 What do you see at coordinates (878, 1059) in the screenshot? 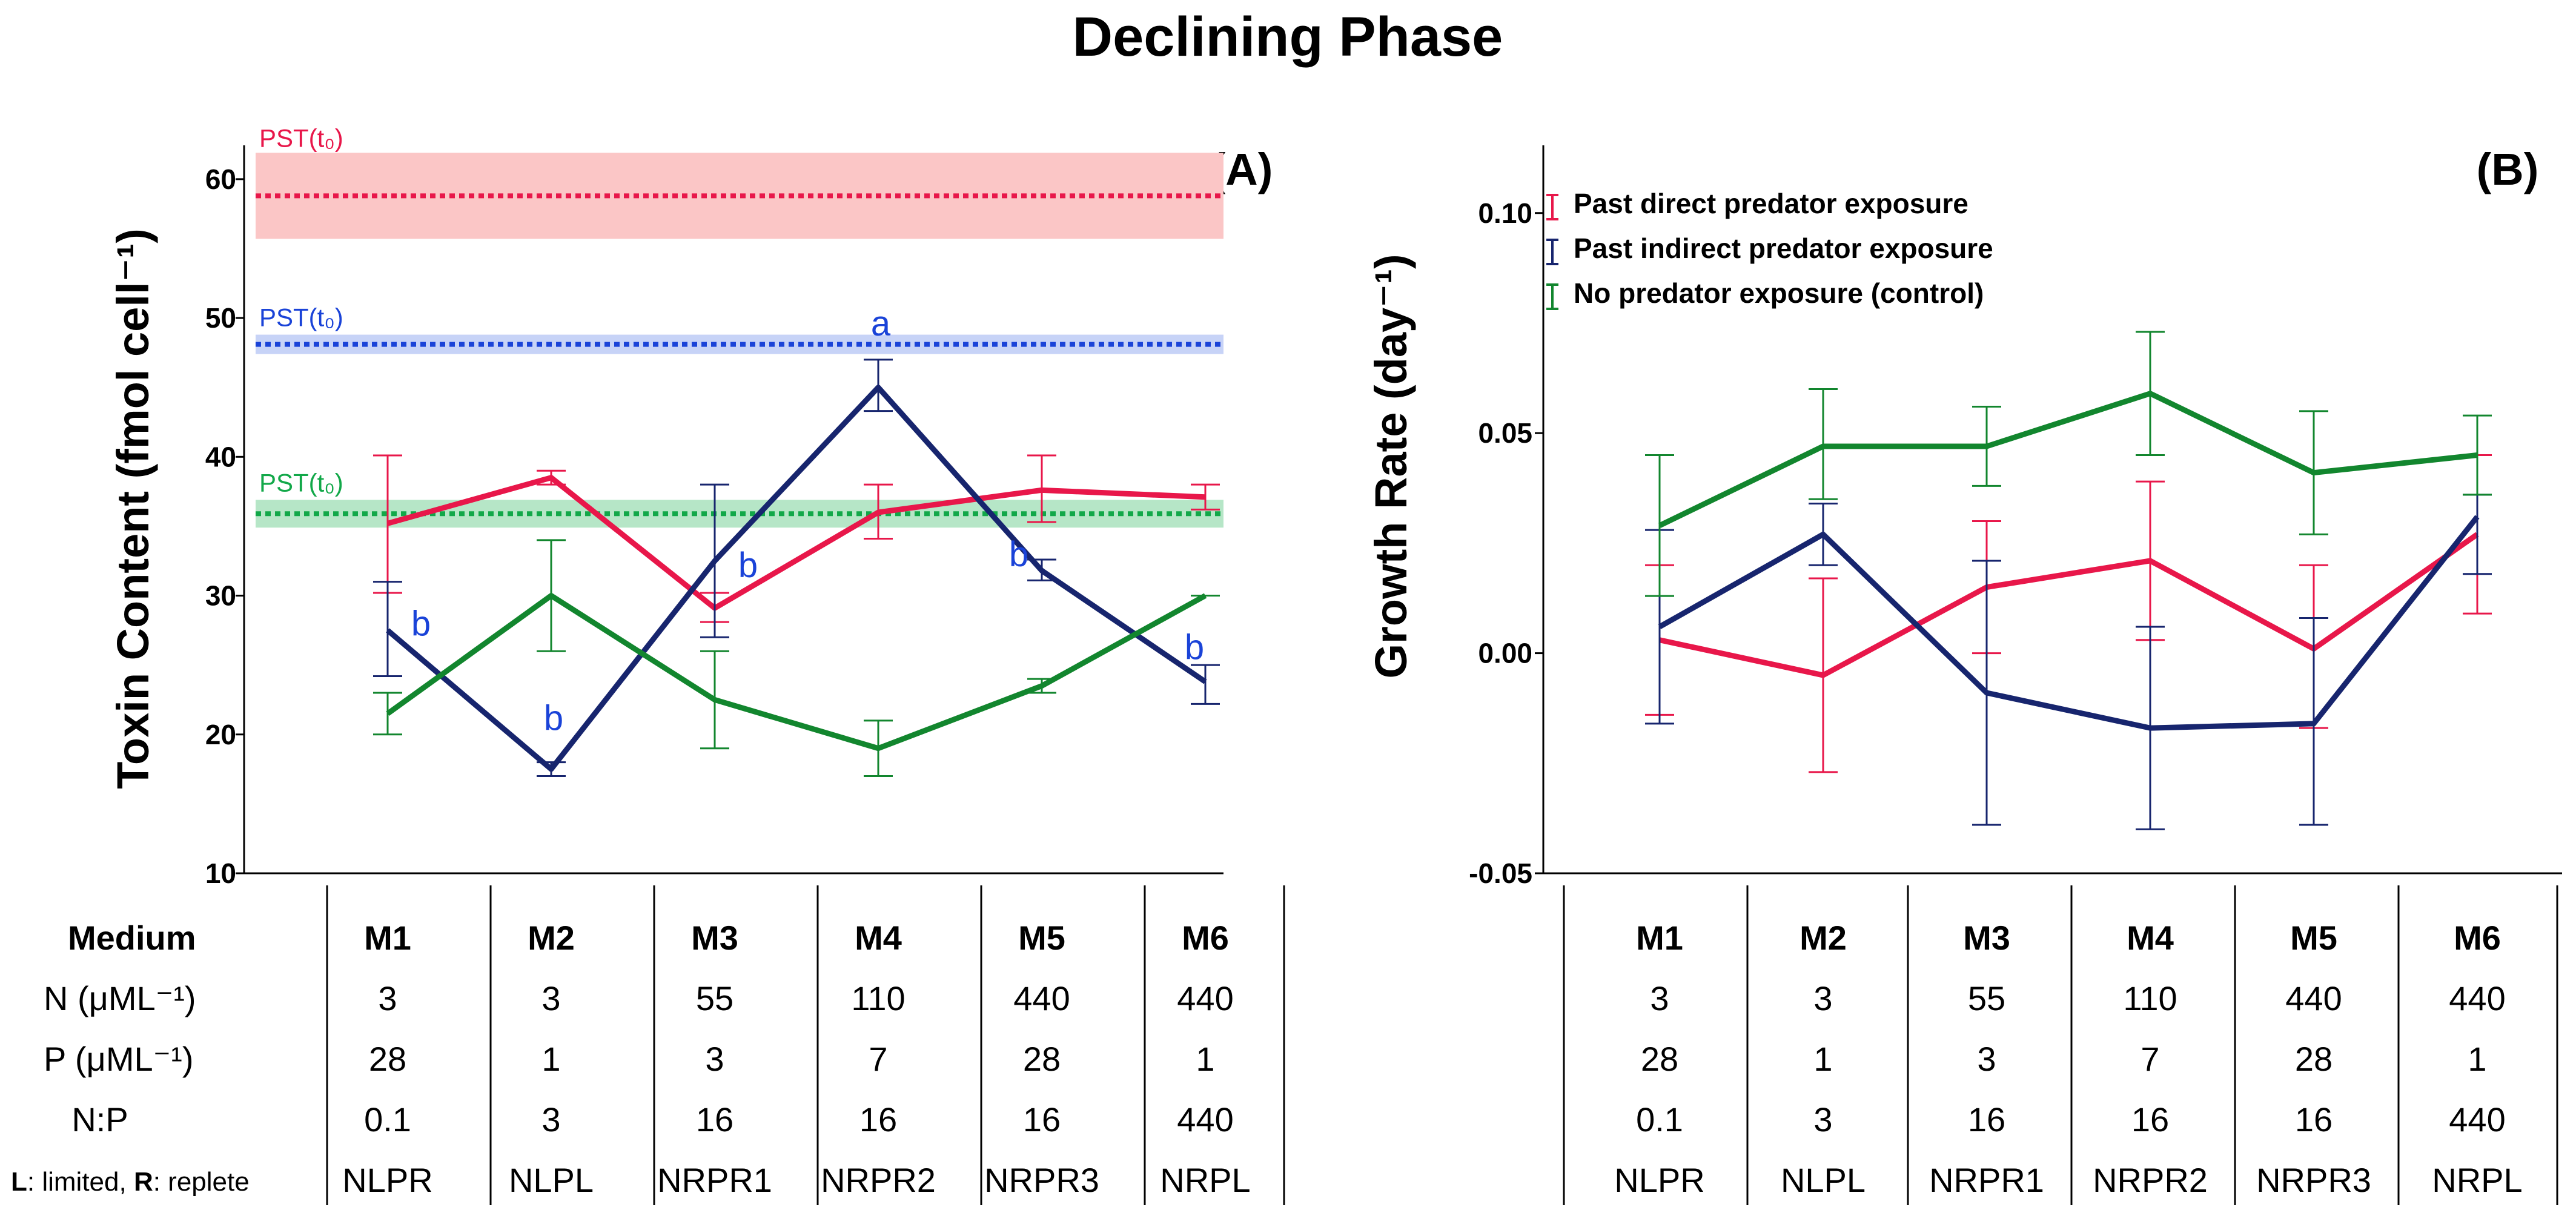
I see `table-cell-p: 7` at bounding box center [878, 1059].